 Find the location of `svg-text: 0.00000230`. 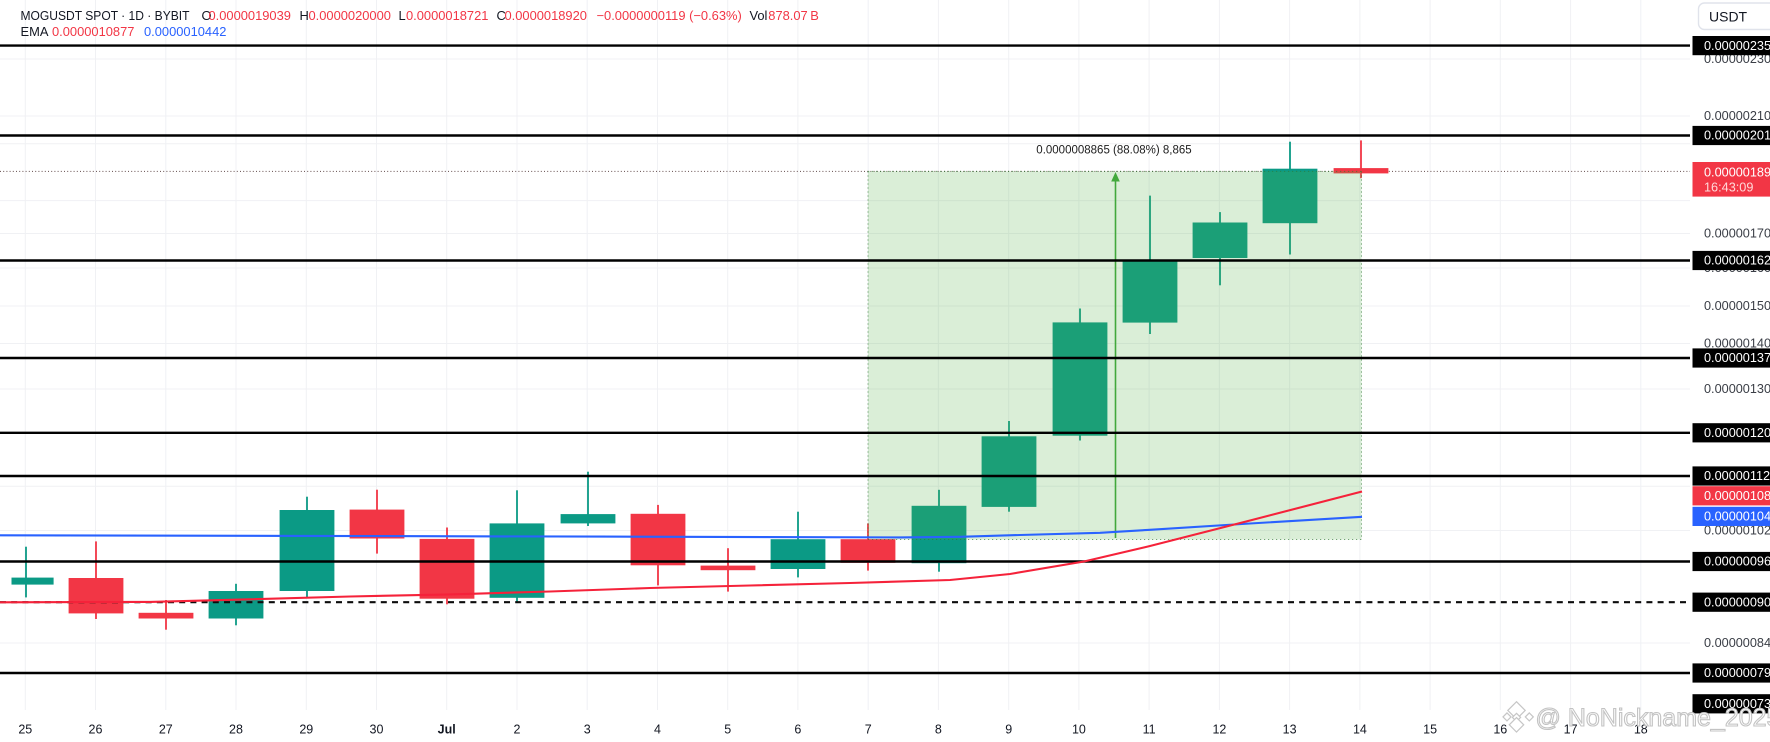

svg-text: 0.00000230 is located at coordinates (1737, 59).